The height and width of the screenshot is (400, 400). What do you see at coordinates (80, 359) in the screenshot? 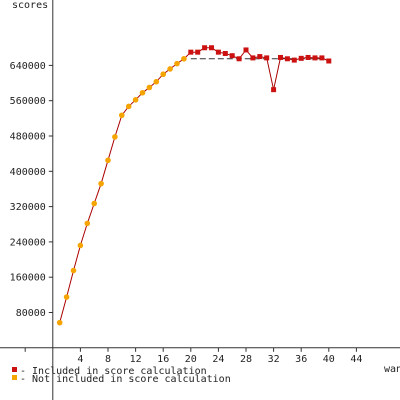
I see `x-tick-label: 4` at bounding box center [80, 359].